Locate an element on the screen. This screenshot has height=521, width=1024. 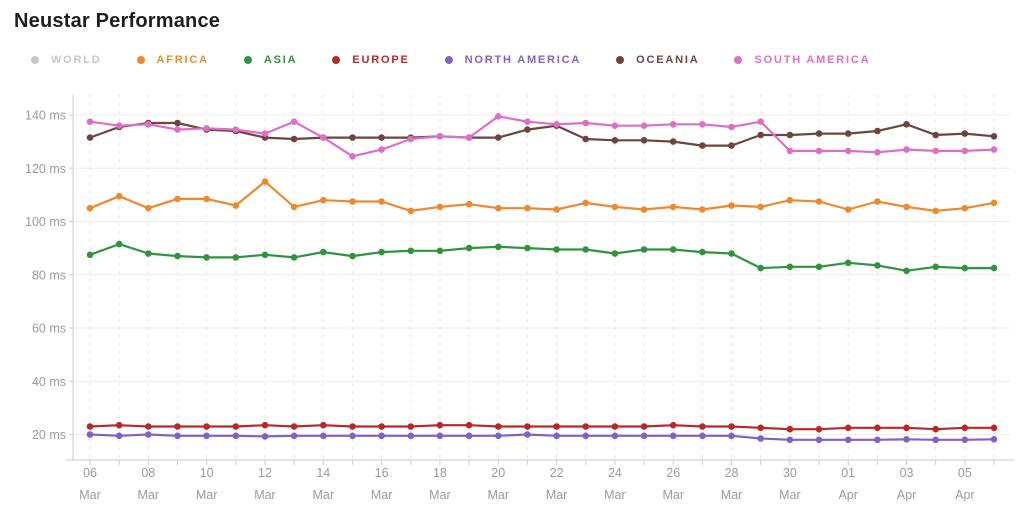
legend-item-oceania: OCEANIA is located at coordinates (657, 60).